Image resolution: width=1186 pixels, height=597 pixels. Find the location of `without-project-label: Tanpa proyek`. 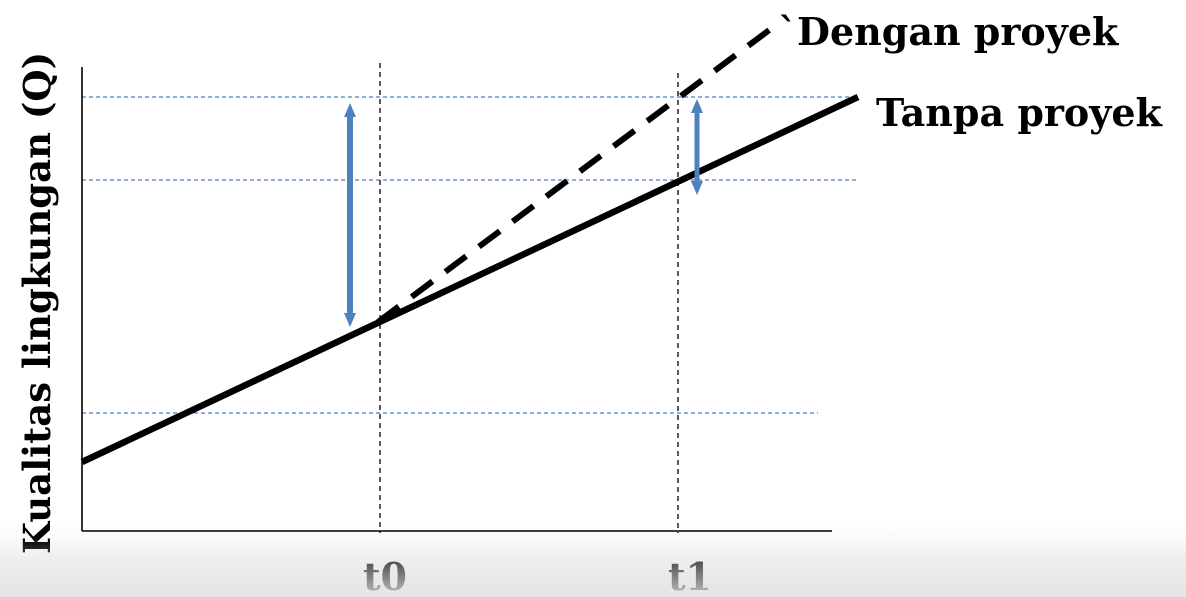

without-project-label: Tanpa proyek is located at coordinates (1019, 112).